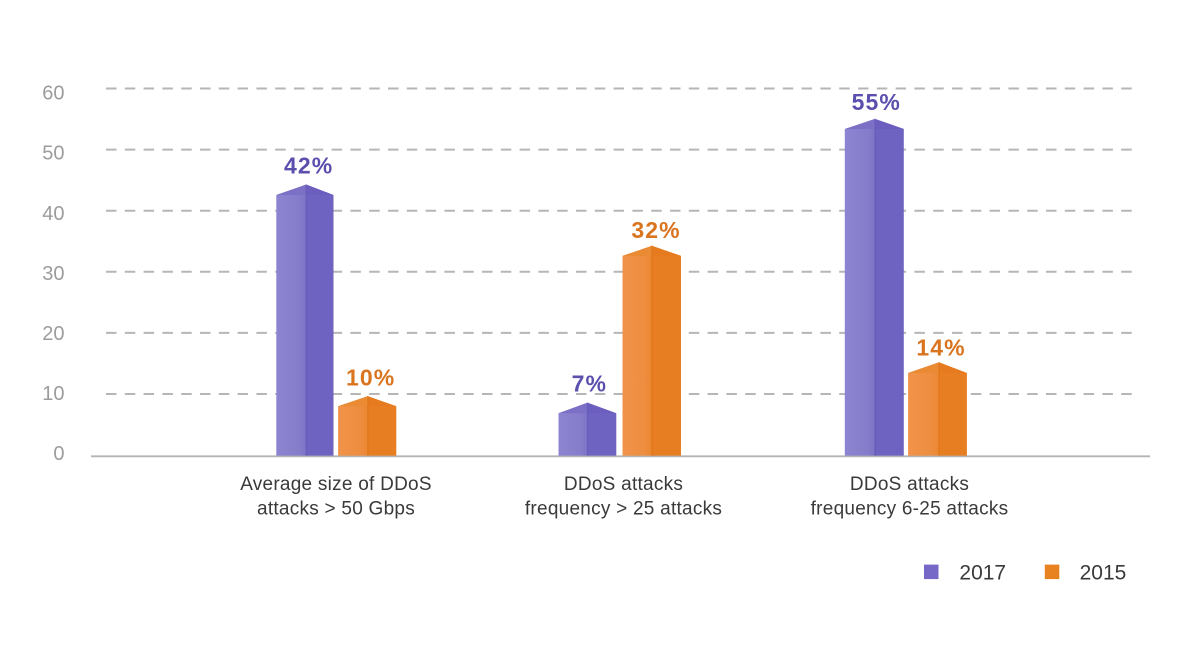 This screenshot has height=648, width=1200. I want to click on svg-text: 20, so click(53, 334).